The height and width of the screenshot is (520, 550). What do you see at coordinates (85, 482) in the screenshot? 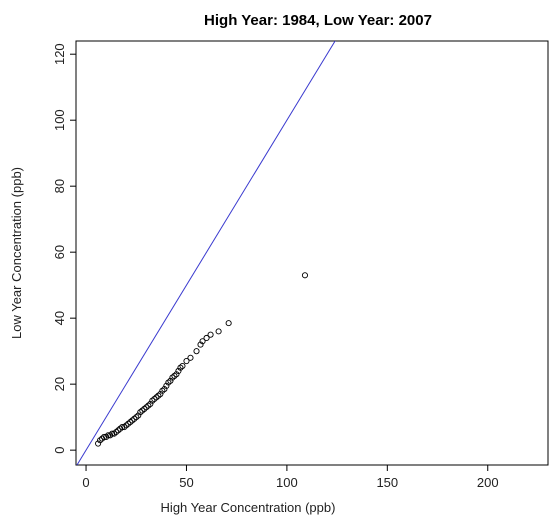
I see `x-tick-label: 0` at bounding box center [85, 482].